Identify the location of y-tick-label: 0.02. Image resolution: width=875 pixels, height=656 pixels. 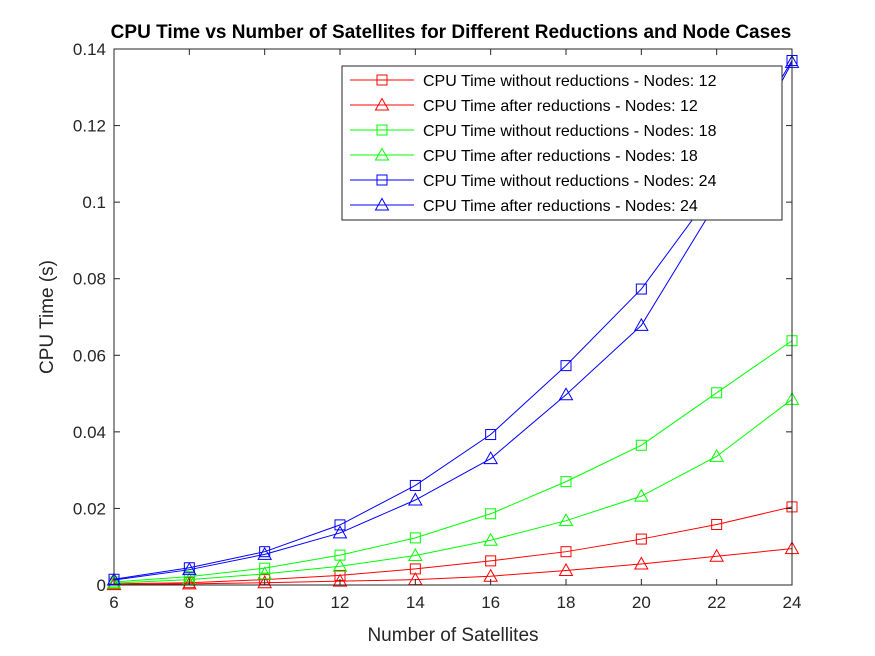
(89, 508).